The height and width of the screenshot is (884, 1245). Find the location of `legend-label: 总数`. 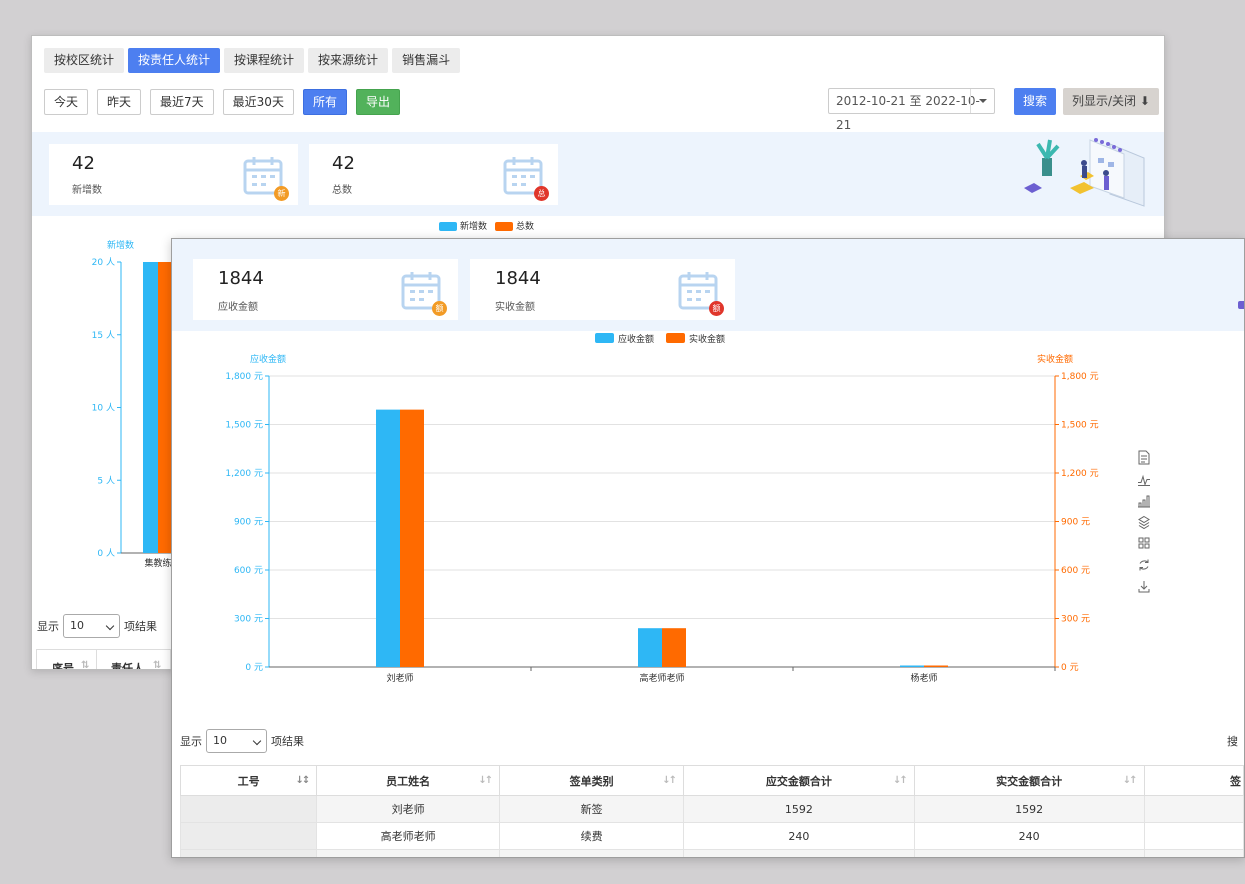

legend-label: 总数 is located at coordinates (525, 227).